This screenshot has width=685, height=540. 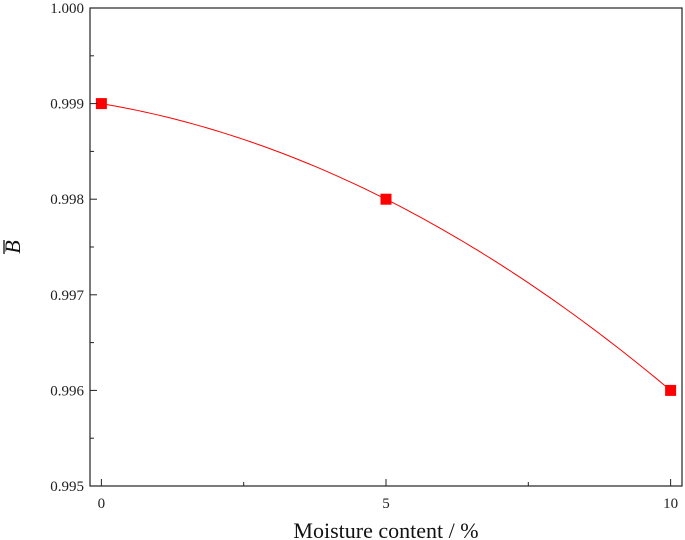 I want to click on y-tick-label: 0.996, so click(x=67, y=391).